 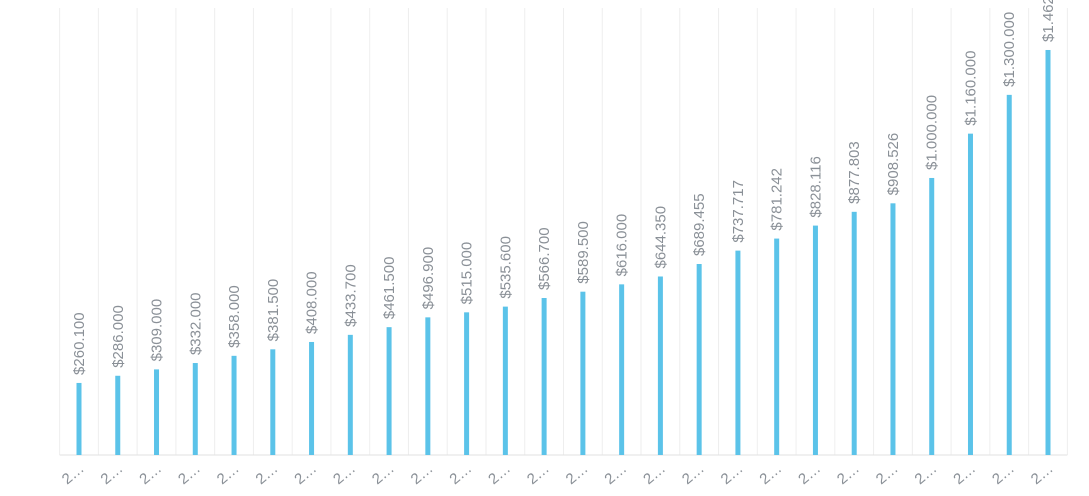 I want to click on data-label: $877.803, so click(x=854, y=172).